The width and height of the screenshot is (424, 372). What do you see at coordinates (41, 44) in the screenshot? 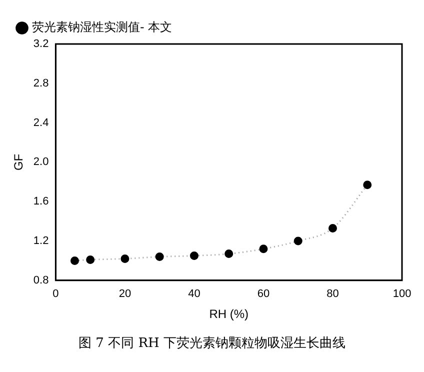
I see `y-tick-label: 3.2` at bounding box center [41, 44].